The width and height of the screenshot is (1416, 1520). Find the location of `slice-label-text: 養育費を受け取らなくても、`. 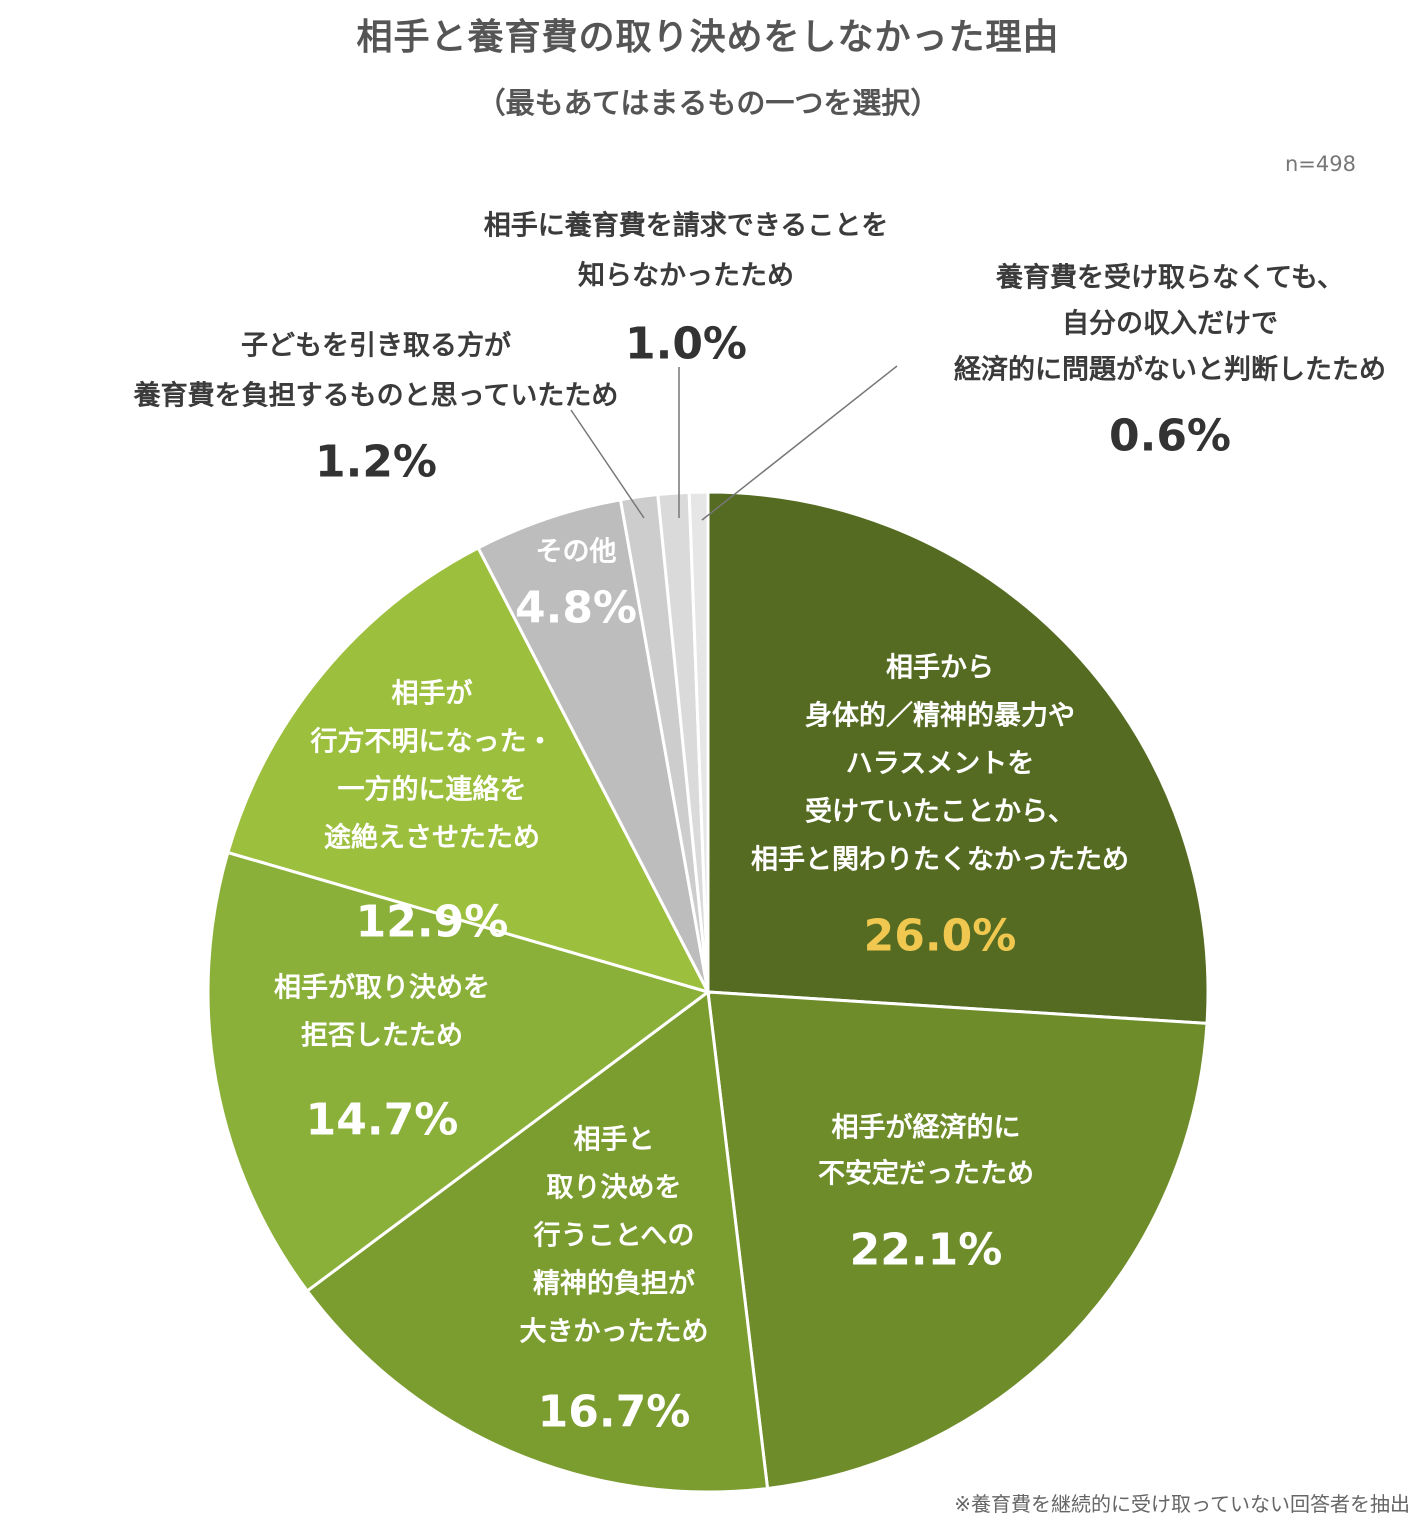

slice-label-text: 養育費を受け取らなくても、 is located at coordinates (1169, 278).